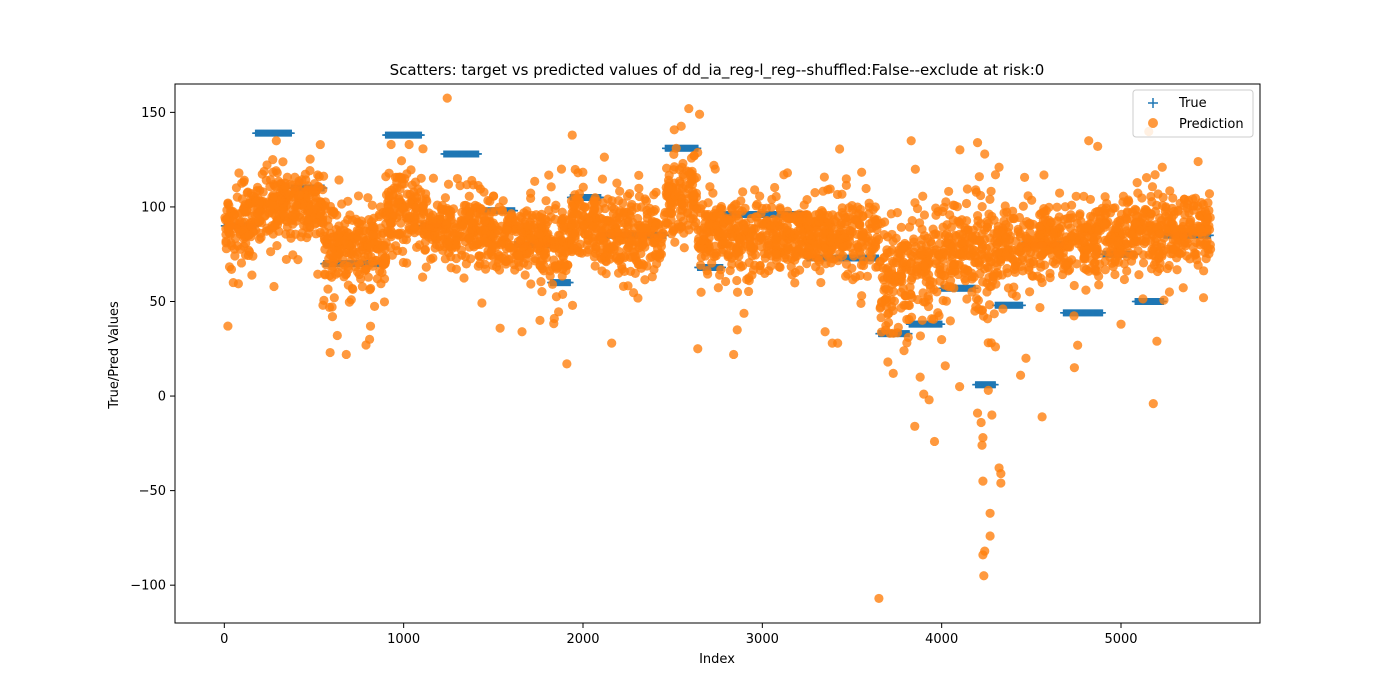 This screenshot has height=700, width=1400. What do you see at coordinates (762, 639) in the screenshot?
I see `x-tick-label: 3000` at bounding box center [762, 639].